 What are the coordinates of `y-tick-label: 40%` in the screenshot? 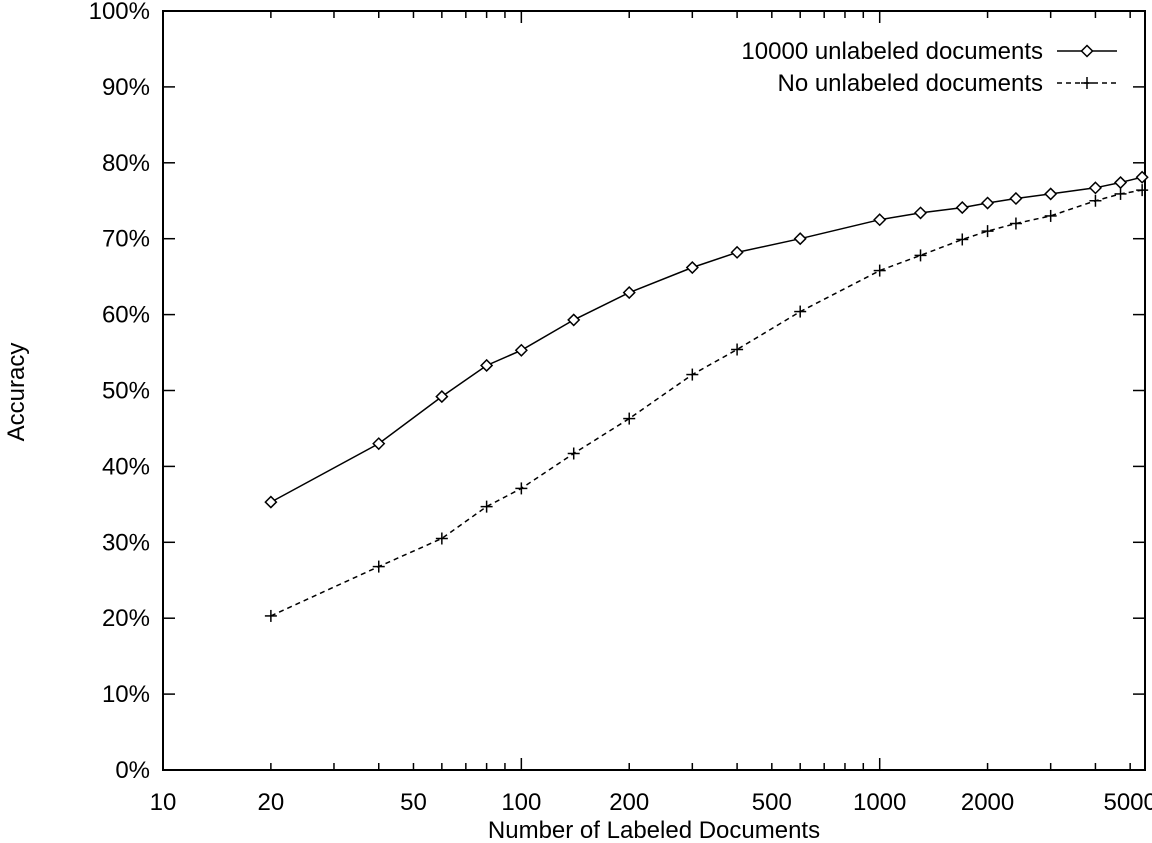 It's located at (126, 466).